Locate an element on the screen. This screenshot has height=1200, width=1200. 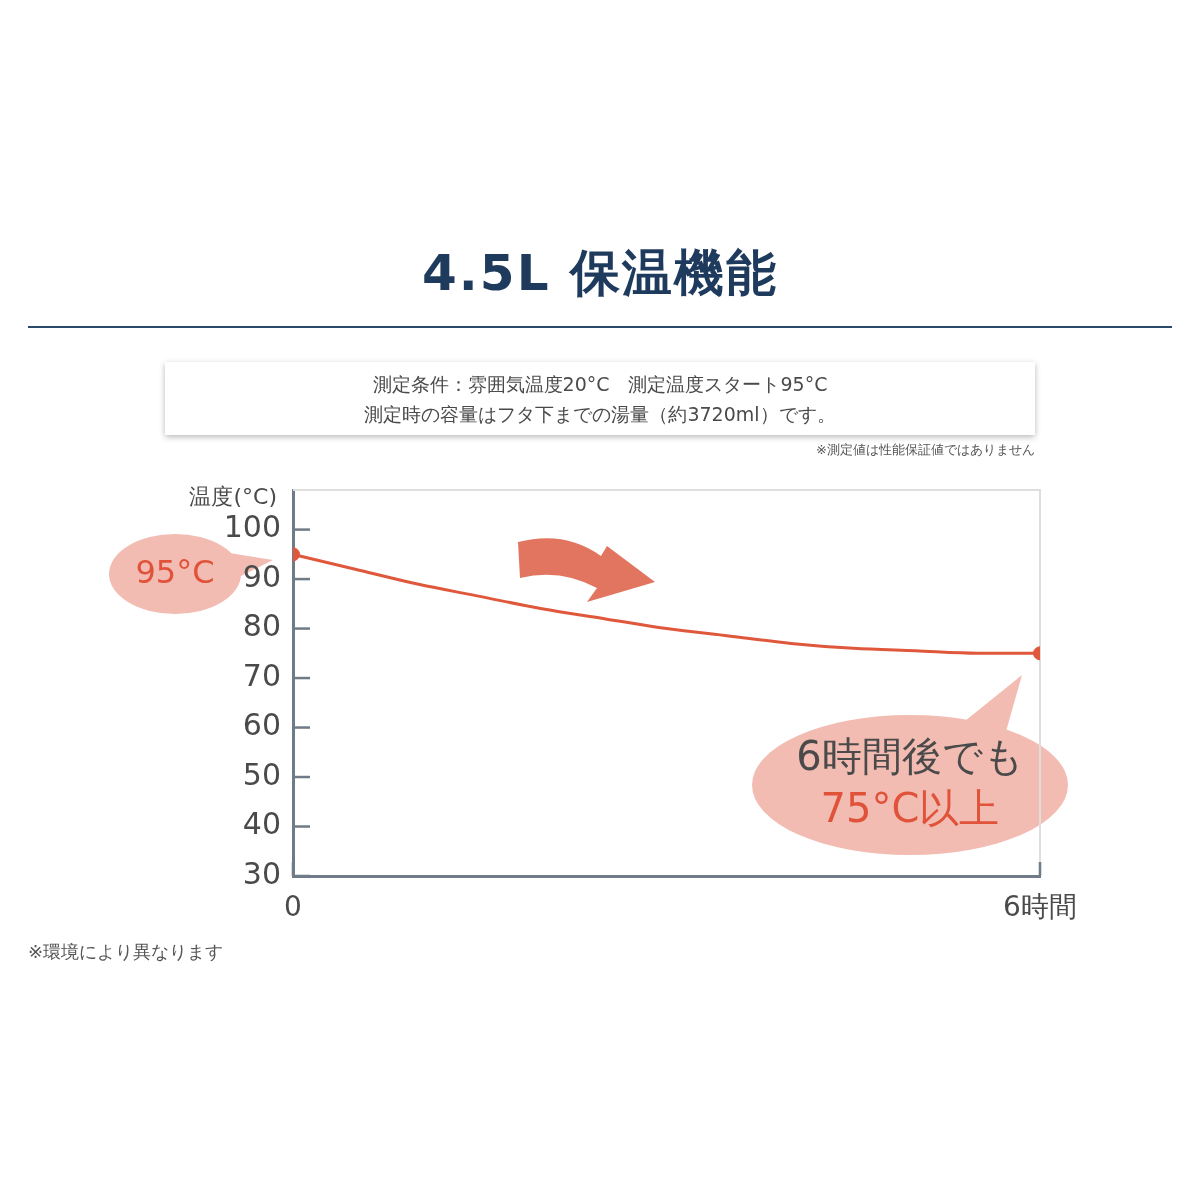
y-tick-label: 40 is located at coordinates (261, 824).